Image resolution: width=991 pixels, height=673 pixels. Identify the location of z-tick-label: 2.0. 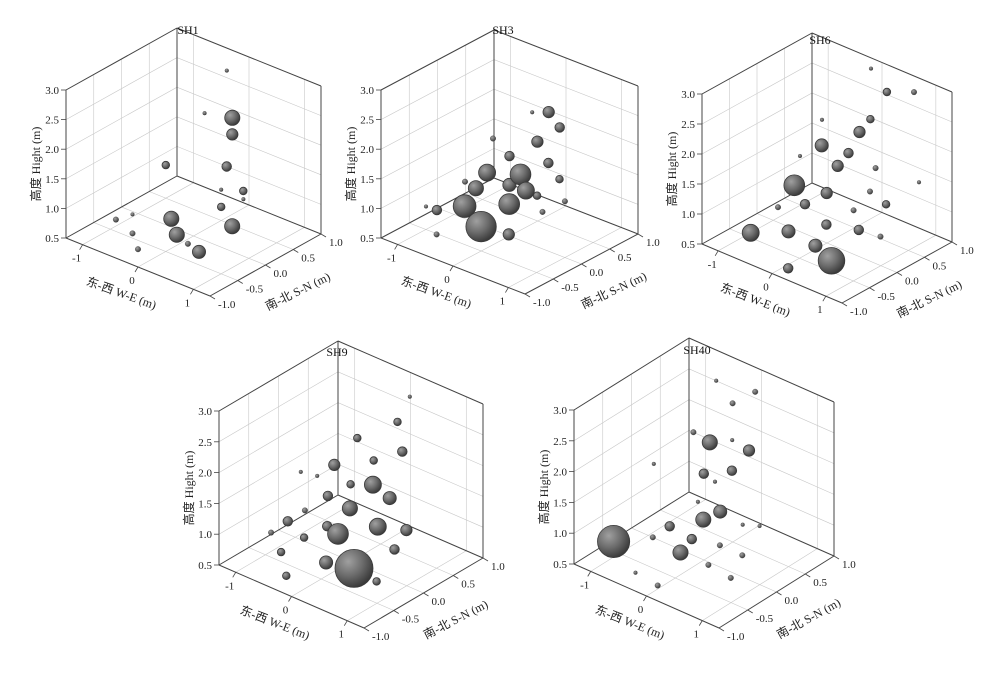
(205, 474).